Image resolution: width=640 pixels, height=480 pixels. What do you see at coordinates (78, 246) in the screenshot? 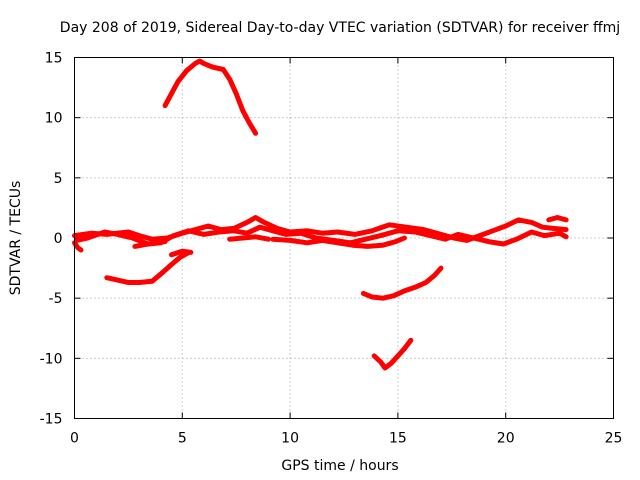
I see `series-arc-near-zero-f` at bounding box center [78, 246].